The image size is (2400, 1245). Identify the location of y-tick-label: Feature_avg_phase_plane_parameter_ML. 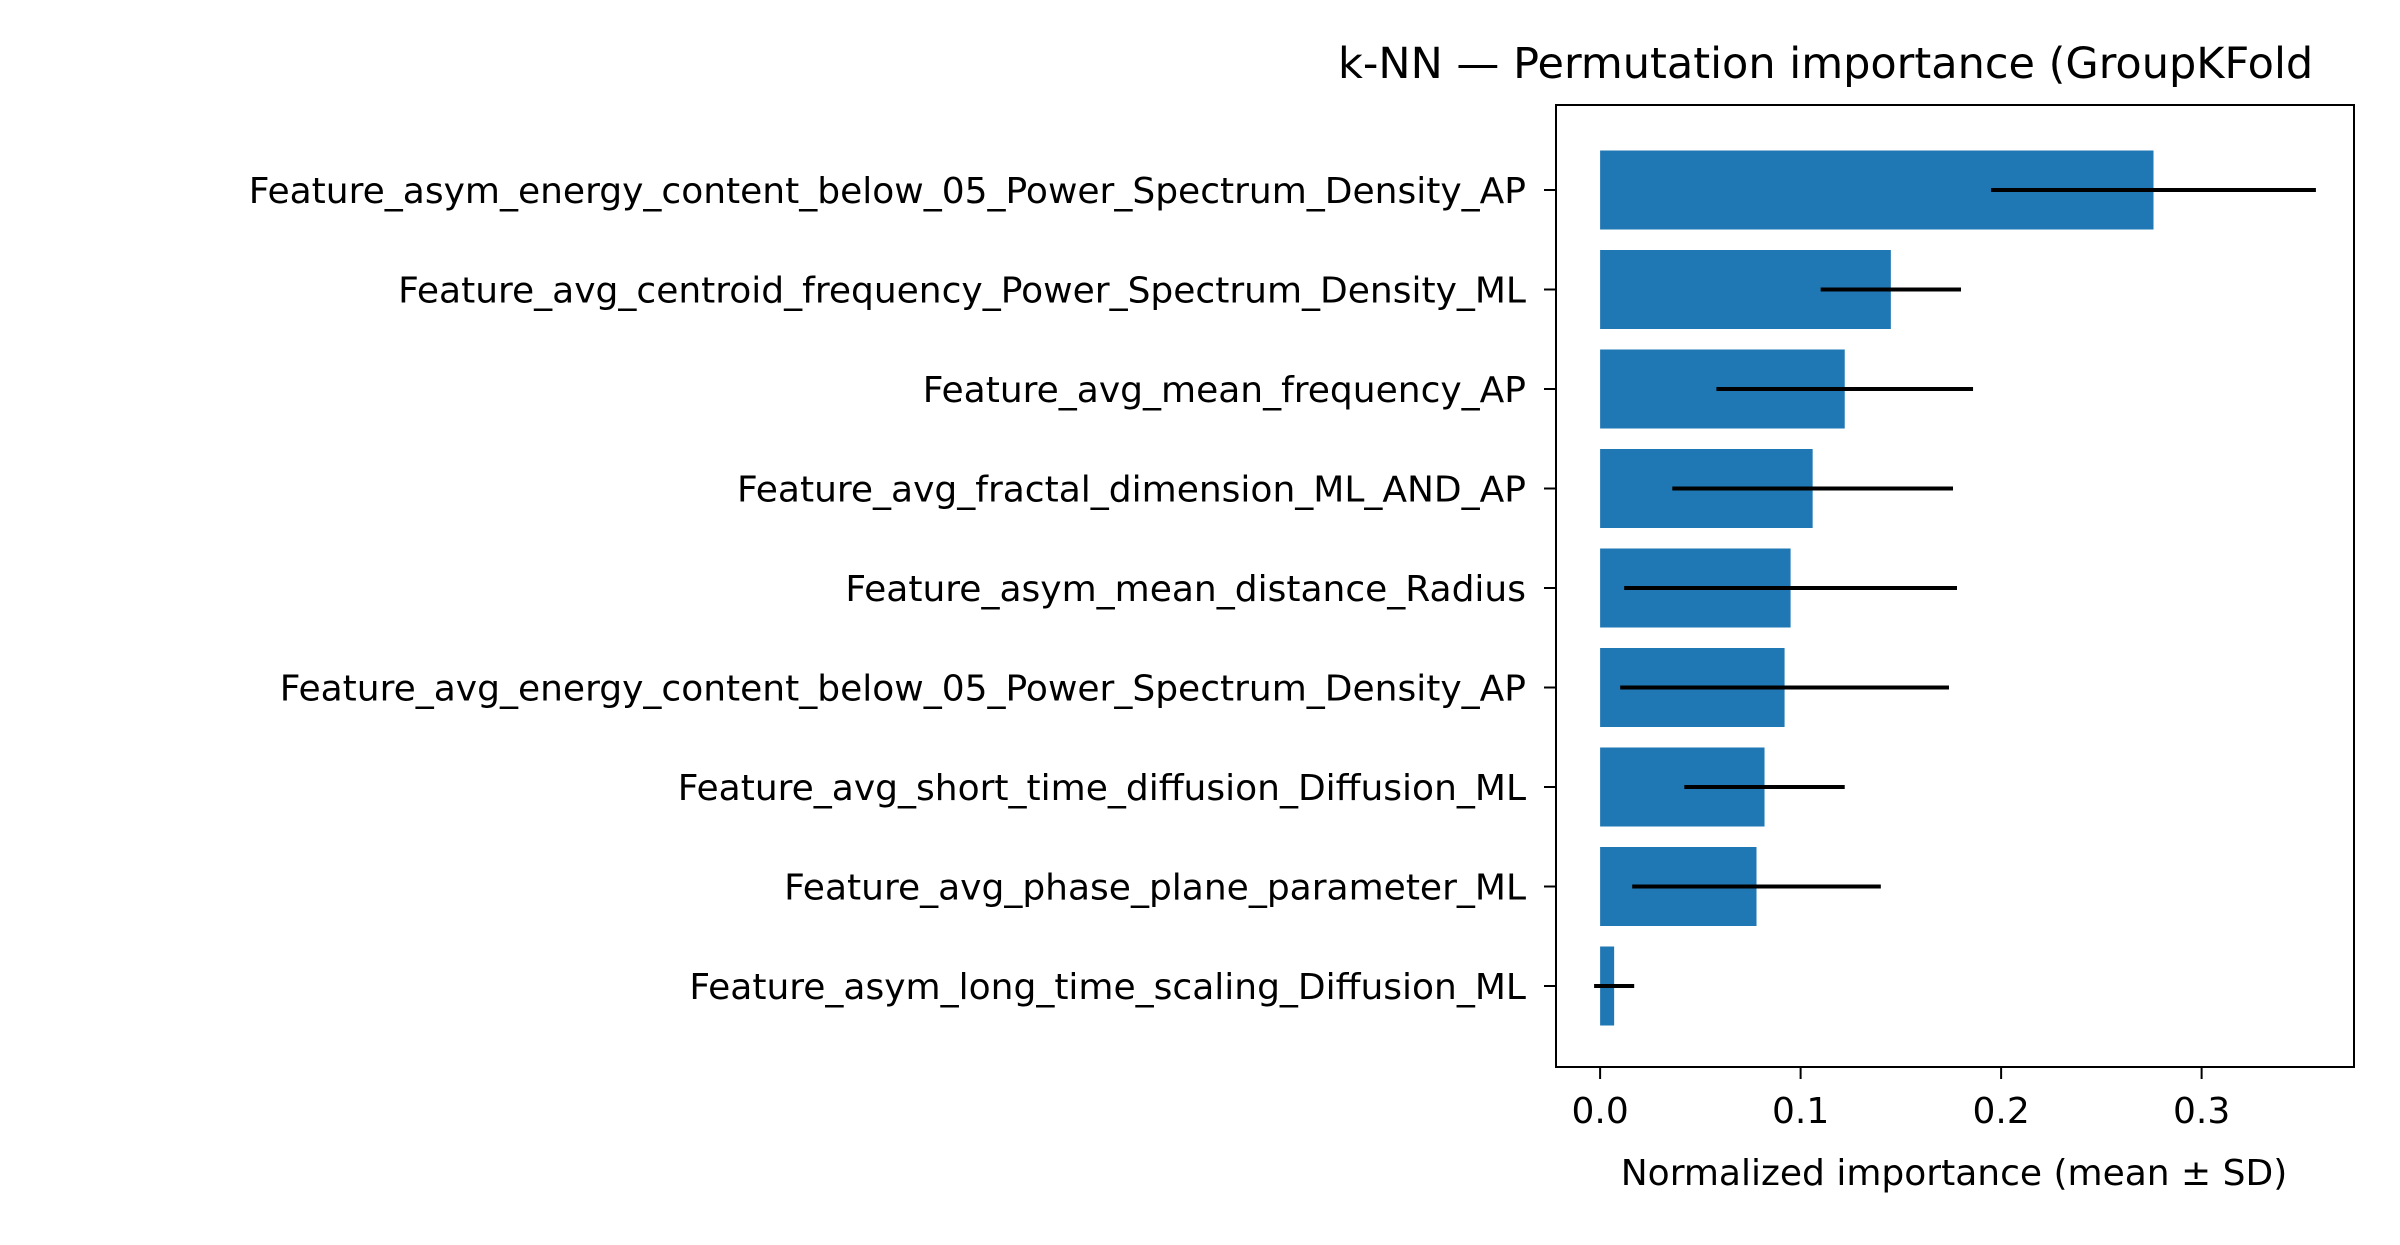
(1155, 888).